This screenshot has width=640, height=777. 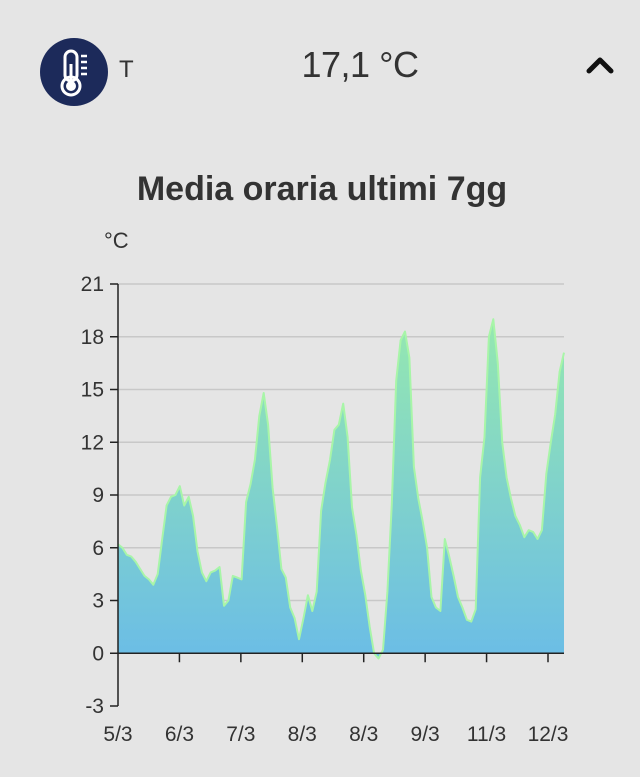 I want to click on y-tick-label: 0, so click(x=98, y=653).